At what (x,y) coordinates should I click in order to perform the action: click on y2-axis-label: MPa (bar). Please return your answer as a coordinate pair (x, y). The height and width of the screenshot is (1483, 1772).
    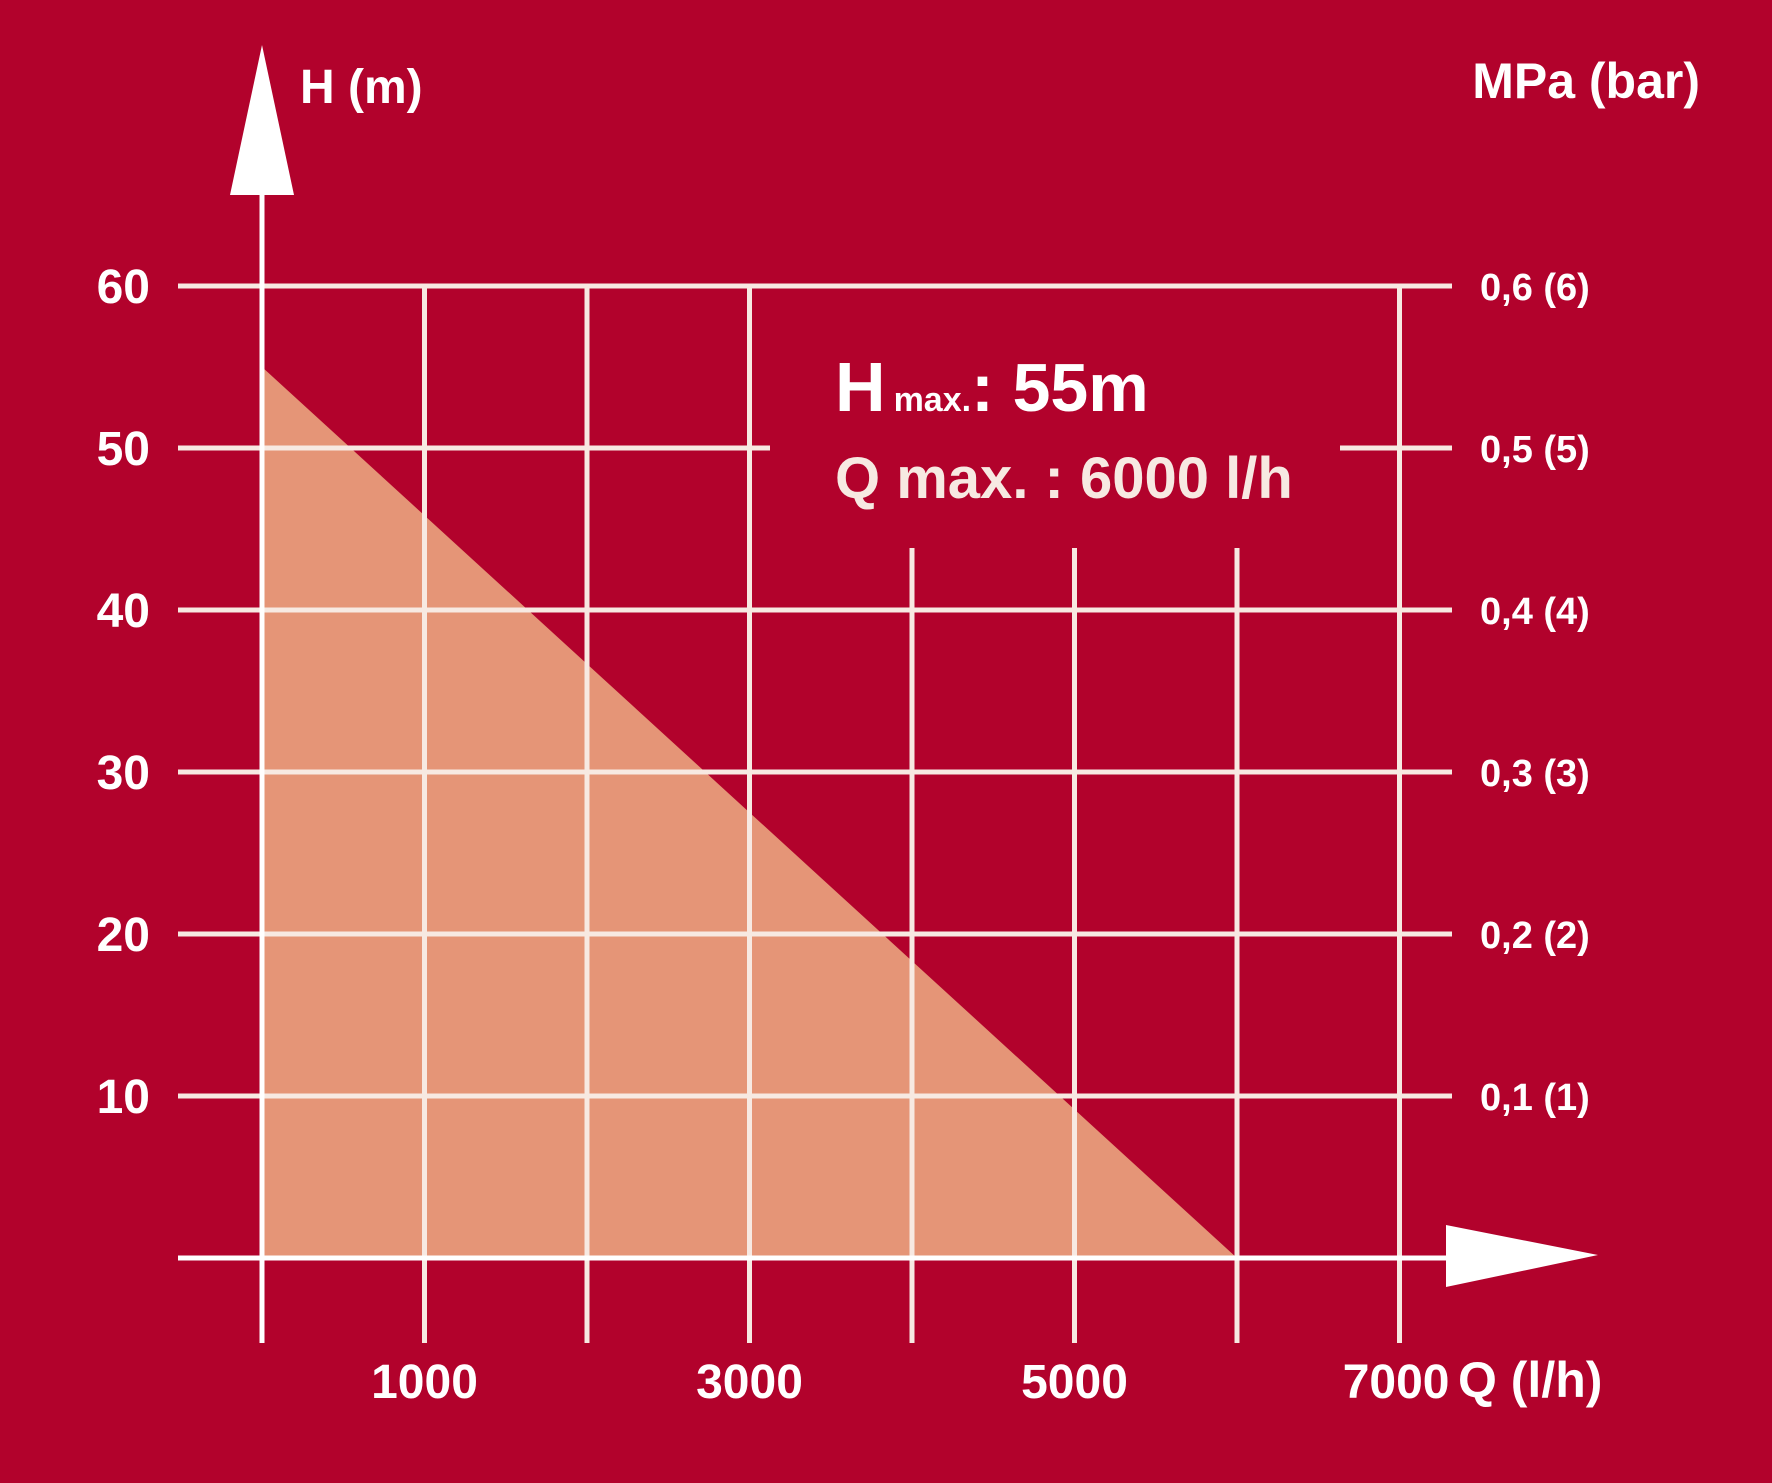
    Looking at the image, I should click on (1586, 81).